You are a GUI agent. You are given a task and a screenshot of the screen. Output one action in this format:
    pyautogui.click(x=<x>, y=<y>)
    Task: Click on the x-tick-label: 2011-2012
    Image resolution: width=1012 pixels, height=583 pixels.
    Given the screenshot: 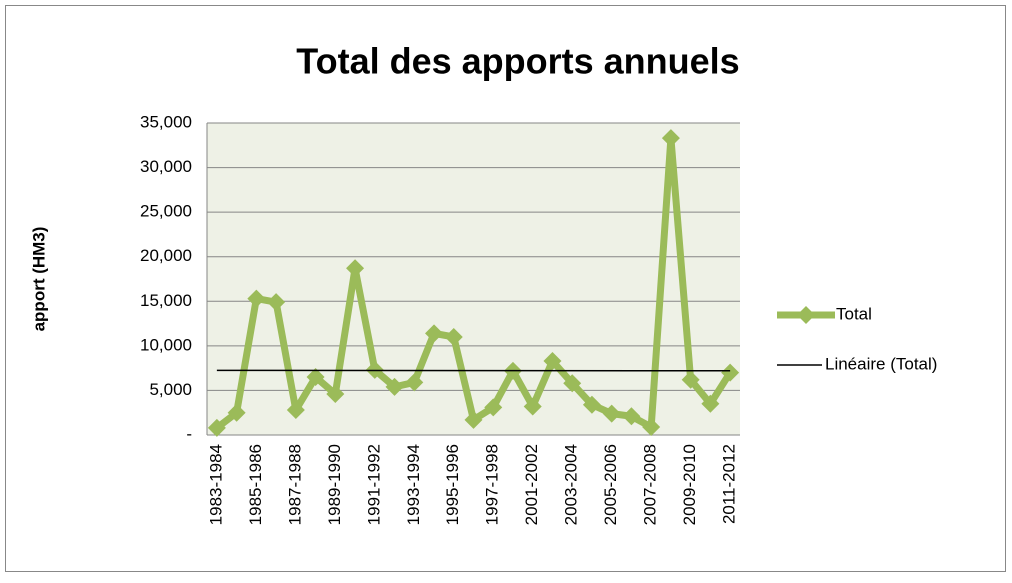 What is the action you would take?
    pyautogui.click(x=729, y=484)
    